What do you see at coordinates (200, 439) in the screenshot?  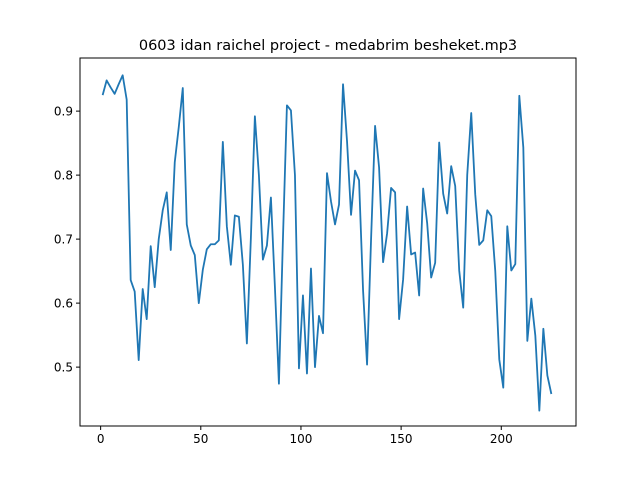 I see `x-tick-label: 50` at bounding box center [200, 439].